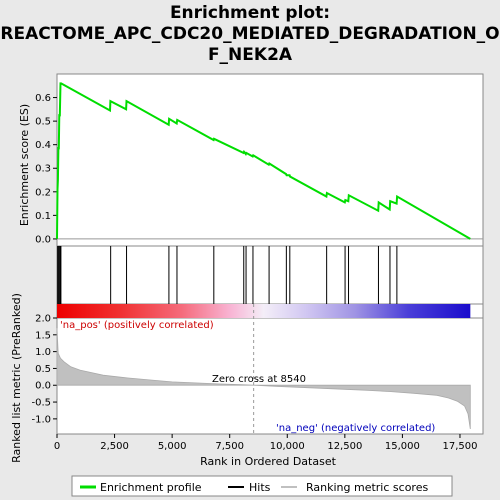 Image resolution: width=500 pixels, height=500 pixels. Describe the element at coordinates (344, 446) in the screenshot. I see `x-tick-label: 12,500` at that location.